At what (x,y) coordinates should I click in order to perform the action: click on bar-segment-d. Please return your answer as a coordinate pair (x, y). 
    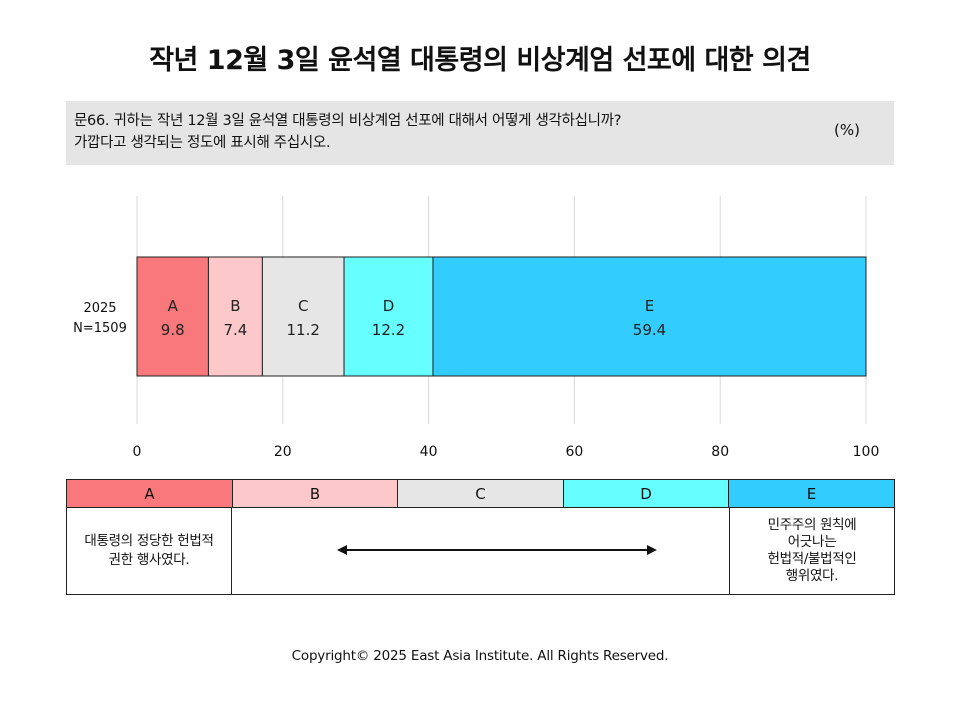
    Looking at the image, I should click on (388, 316).